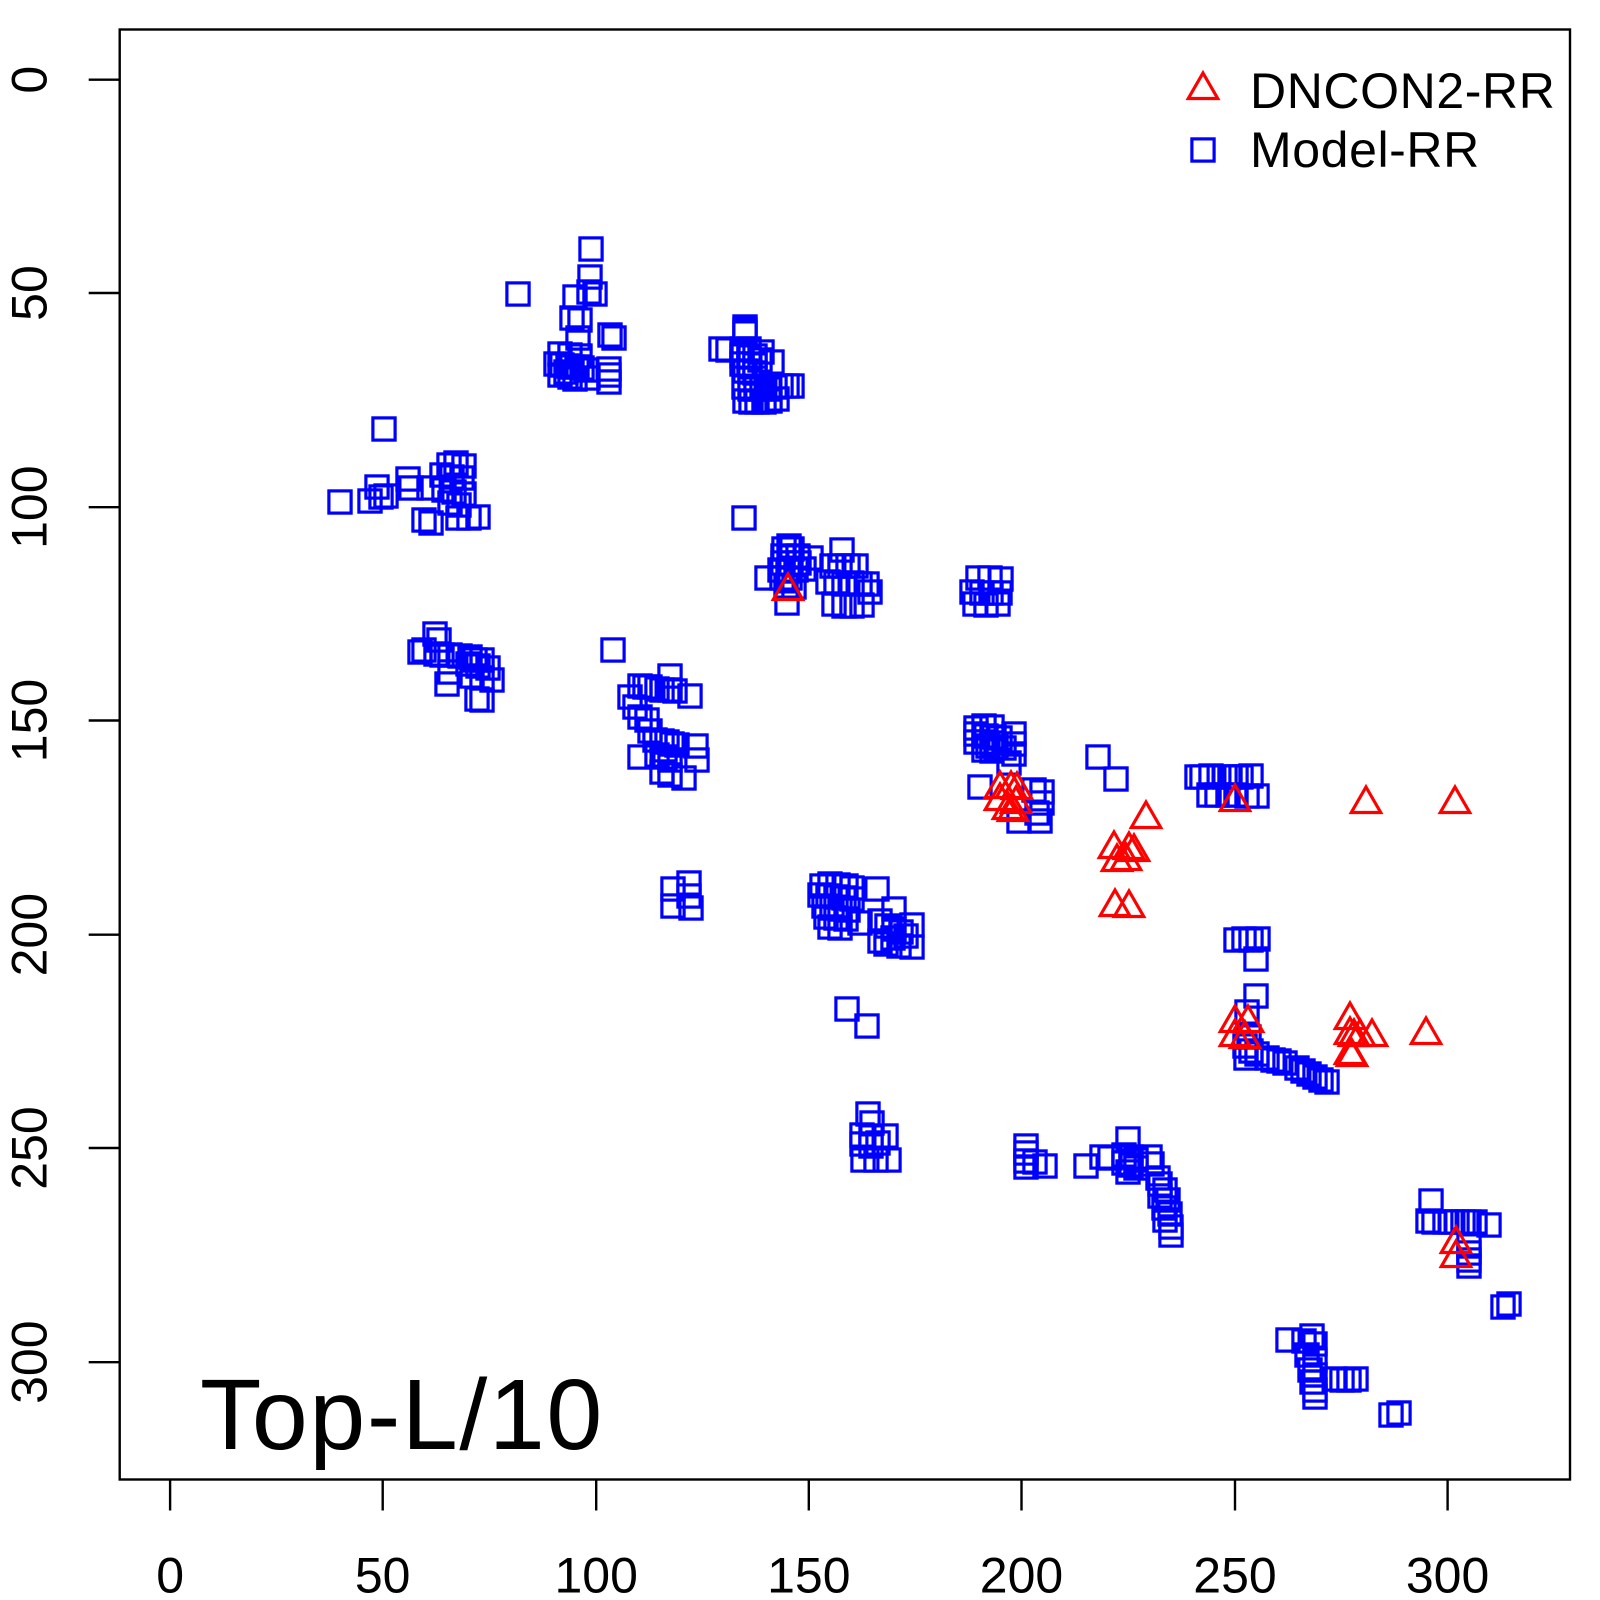 The width and height of the screenshot is (1600, 1600). I want to click on svg-text: Top-L/10, so click(402, 1415).